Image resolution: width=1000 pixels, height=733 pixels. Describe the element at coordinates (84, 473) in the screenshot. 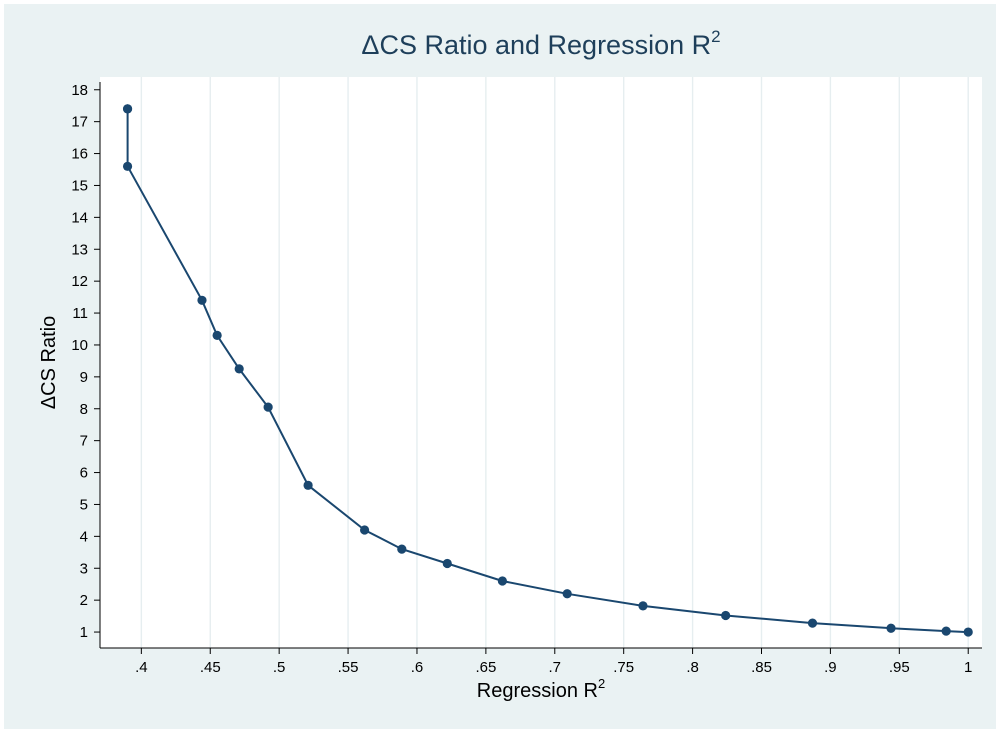

I see `y-tick-label: 6` at that location.